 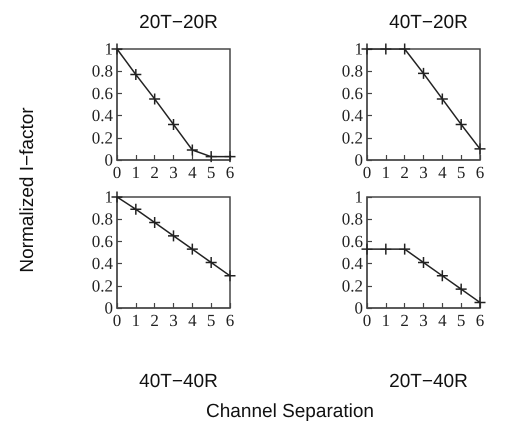 I want to click on chart-title: 20T−20R, so click(x=178, y=22).